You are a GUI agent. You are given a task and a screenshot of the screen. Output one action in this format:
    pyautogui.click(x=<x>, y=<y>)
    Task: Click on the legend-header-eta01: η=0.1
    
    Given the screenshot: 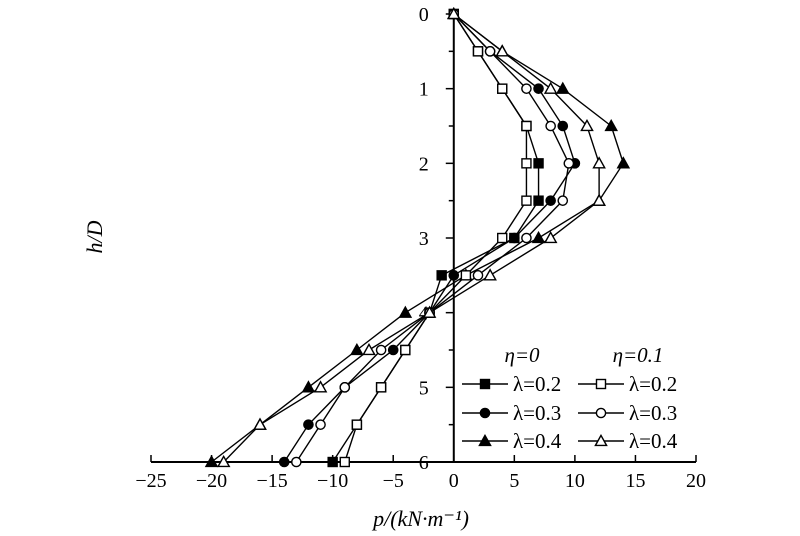 What is the action you would take?
    pyautogui.click(x=638, y=355)
    